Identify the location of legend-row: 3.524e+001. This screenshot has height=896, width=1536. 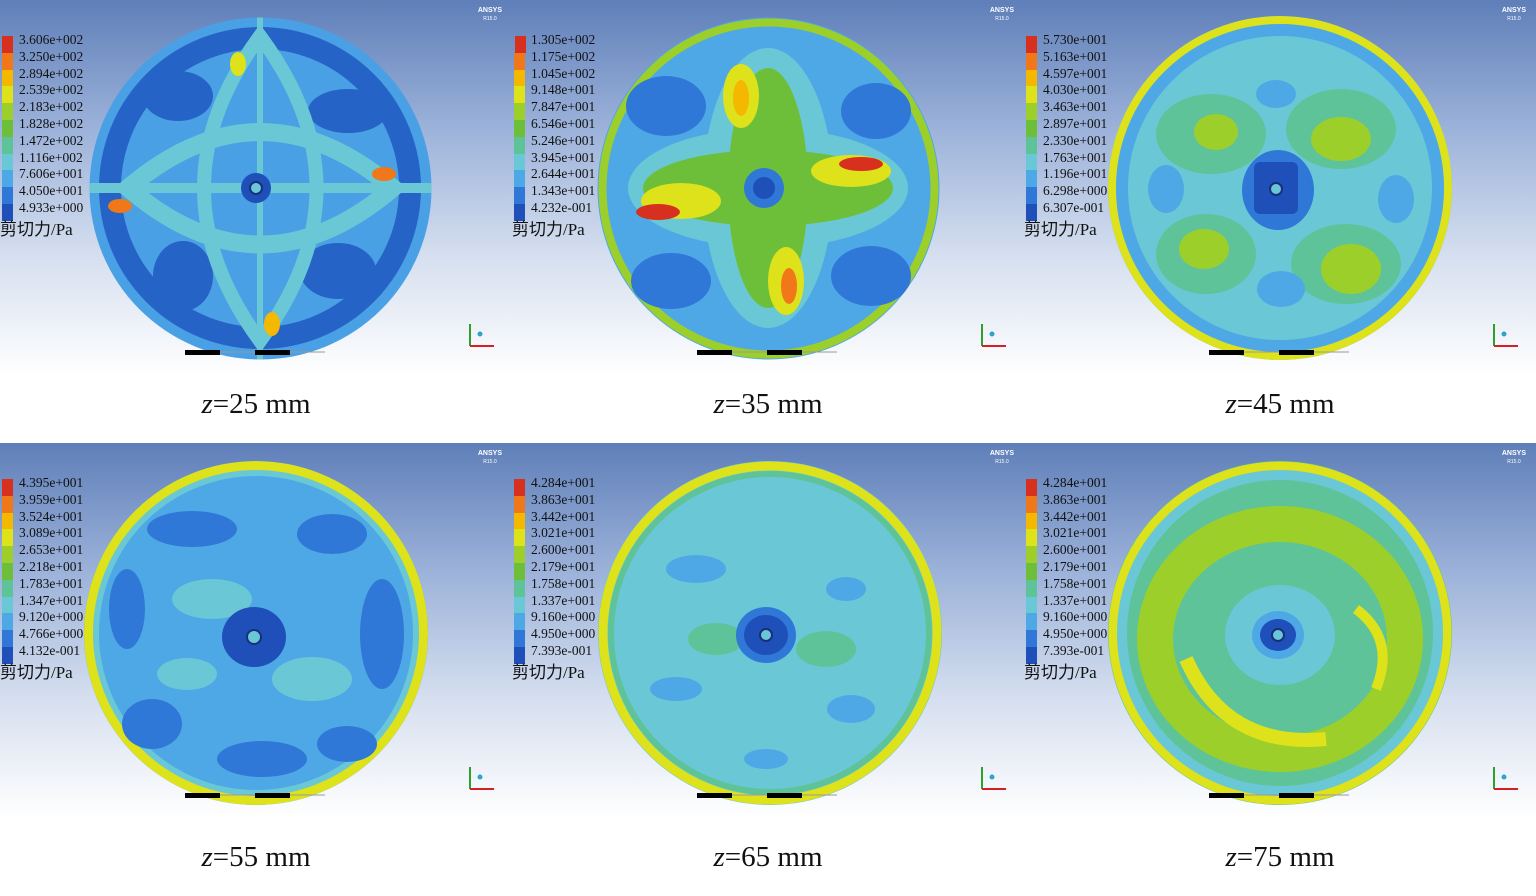
(60, 519).